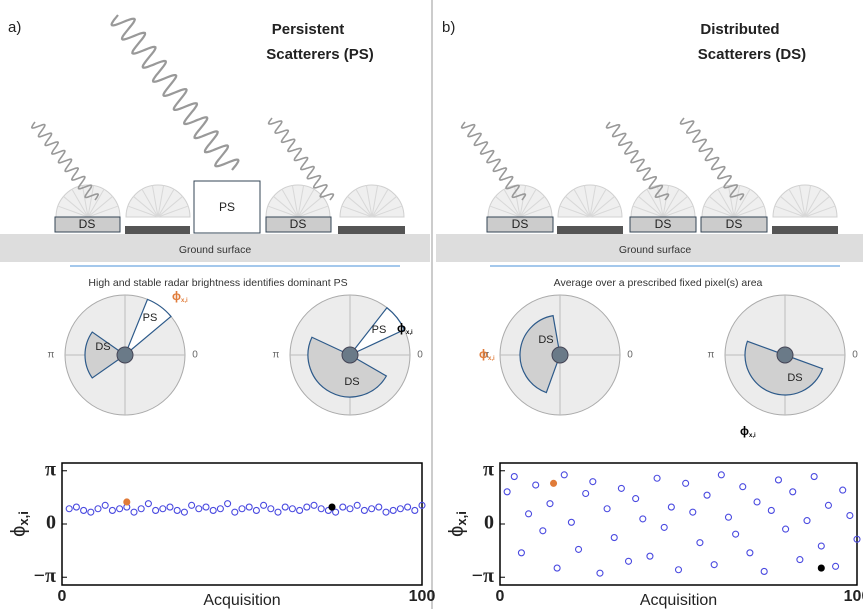 Image resolution: width=863 pixels, height=609 pixels. I want to click on box-label: PS, so click(227, 207).